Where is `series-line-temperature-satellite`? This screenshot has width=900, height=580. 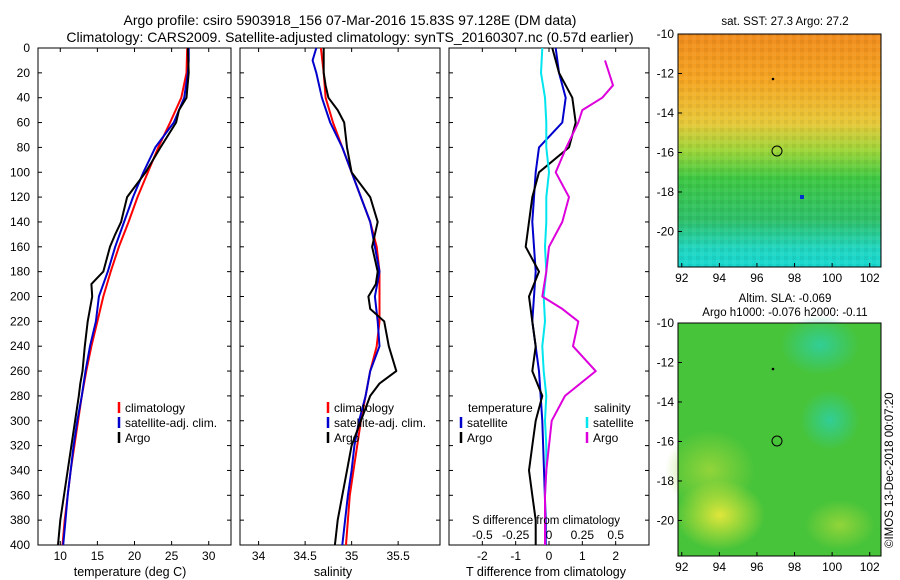
series-line-temperature-satellite is located at coordinates (549, 296).